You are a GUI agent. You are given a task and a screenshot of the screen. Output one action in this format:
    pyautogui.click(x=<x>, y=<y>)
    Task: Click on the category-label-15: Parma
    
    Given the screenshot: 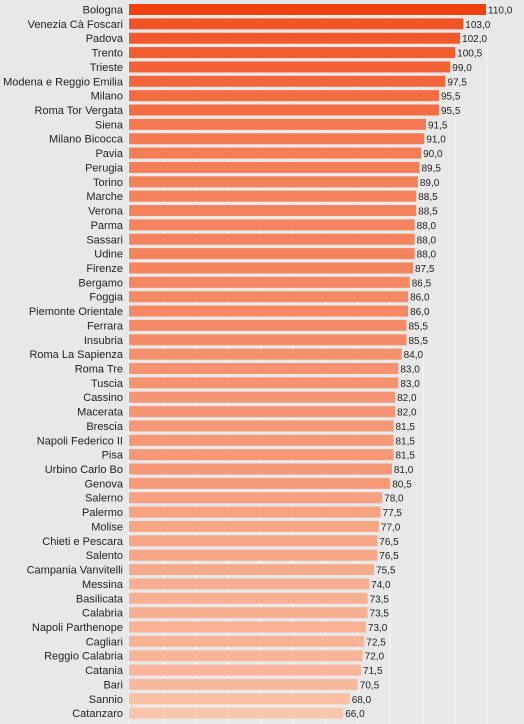 What is the action you would take?
    pyautogui.click(x=107, y=226)
    